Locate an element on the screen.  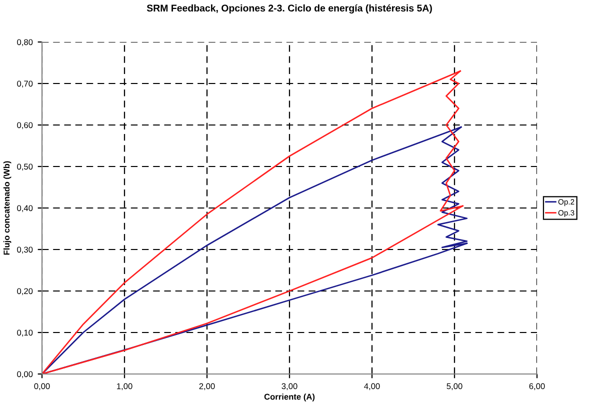
y-tick-label: 0,50 is located at coordinates (25, 167).